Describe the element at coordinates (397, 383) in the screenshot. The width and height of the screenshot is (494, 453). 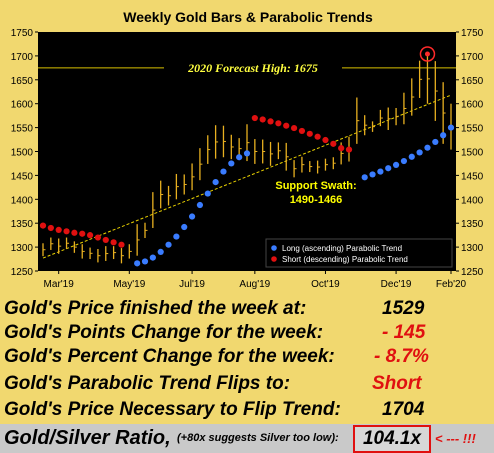
I see `stat-value: Short` at that location.